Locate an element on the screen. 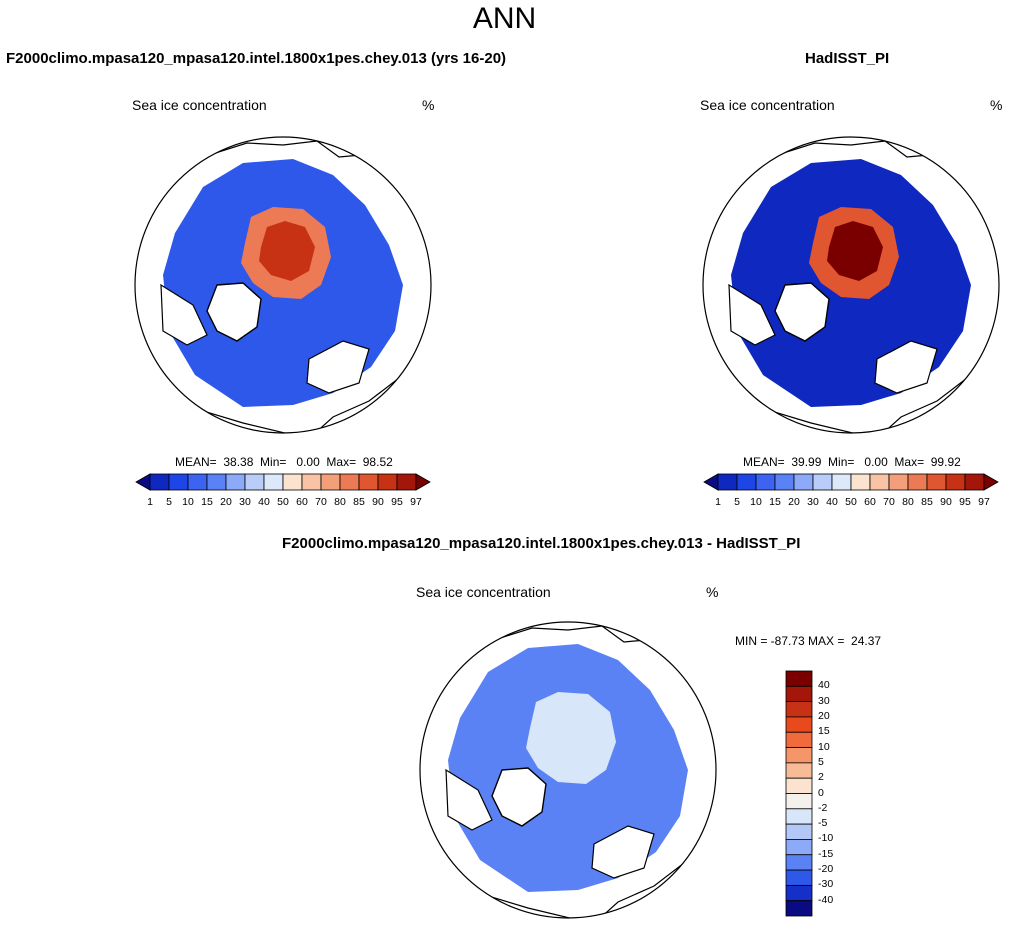 The image size is (1009, 925). panel1-colorbar-tick-label: 80 is located at coordinates (340, 502).